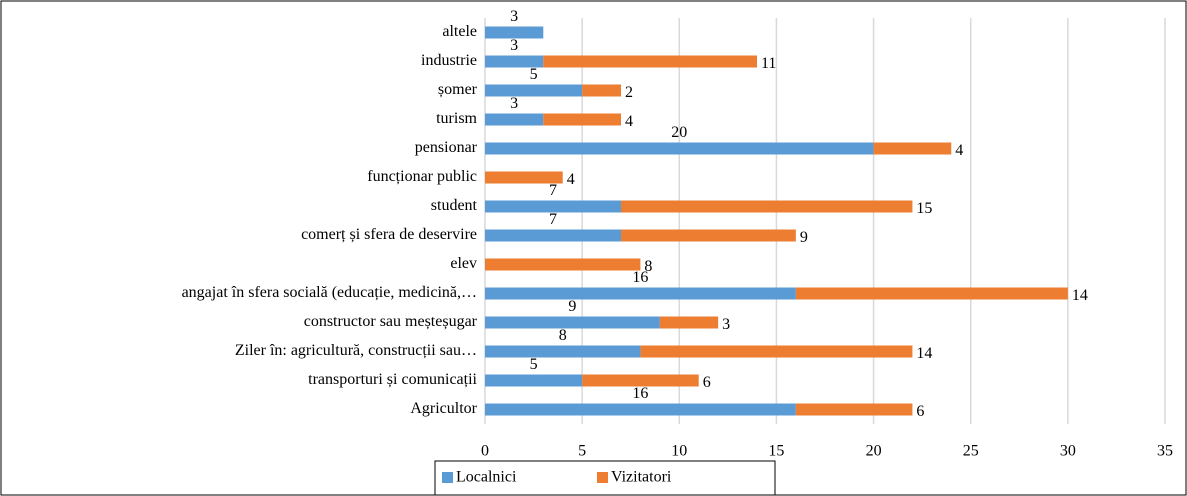  Describe the element at coordinates (391, 321) in the screenshot. I see `y-tick-label: constructor sau meșteșugar` at that location.